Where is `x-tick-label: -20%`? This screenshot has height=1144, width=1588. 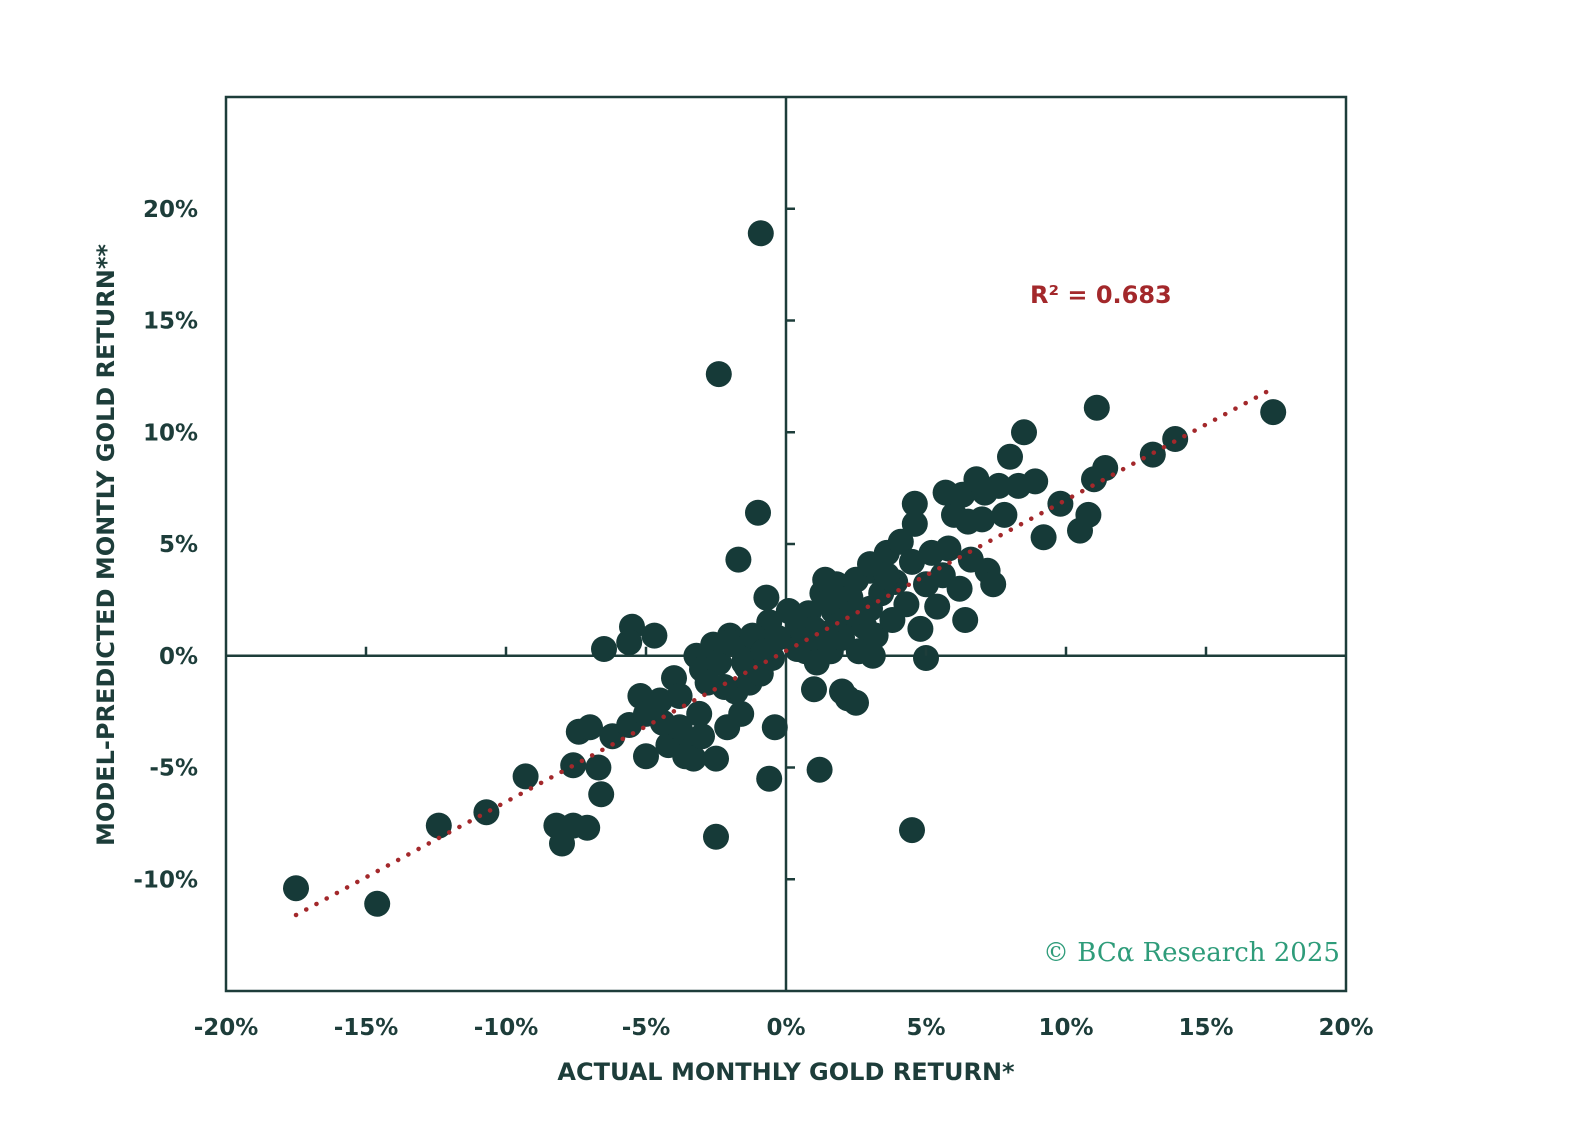 x-tick-label: -20% is located at coordinates (226, 1028).